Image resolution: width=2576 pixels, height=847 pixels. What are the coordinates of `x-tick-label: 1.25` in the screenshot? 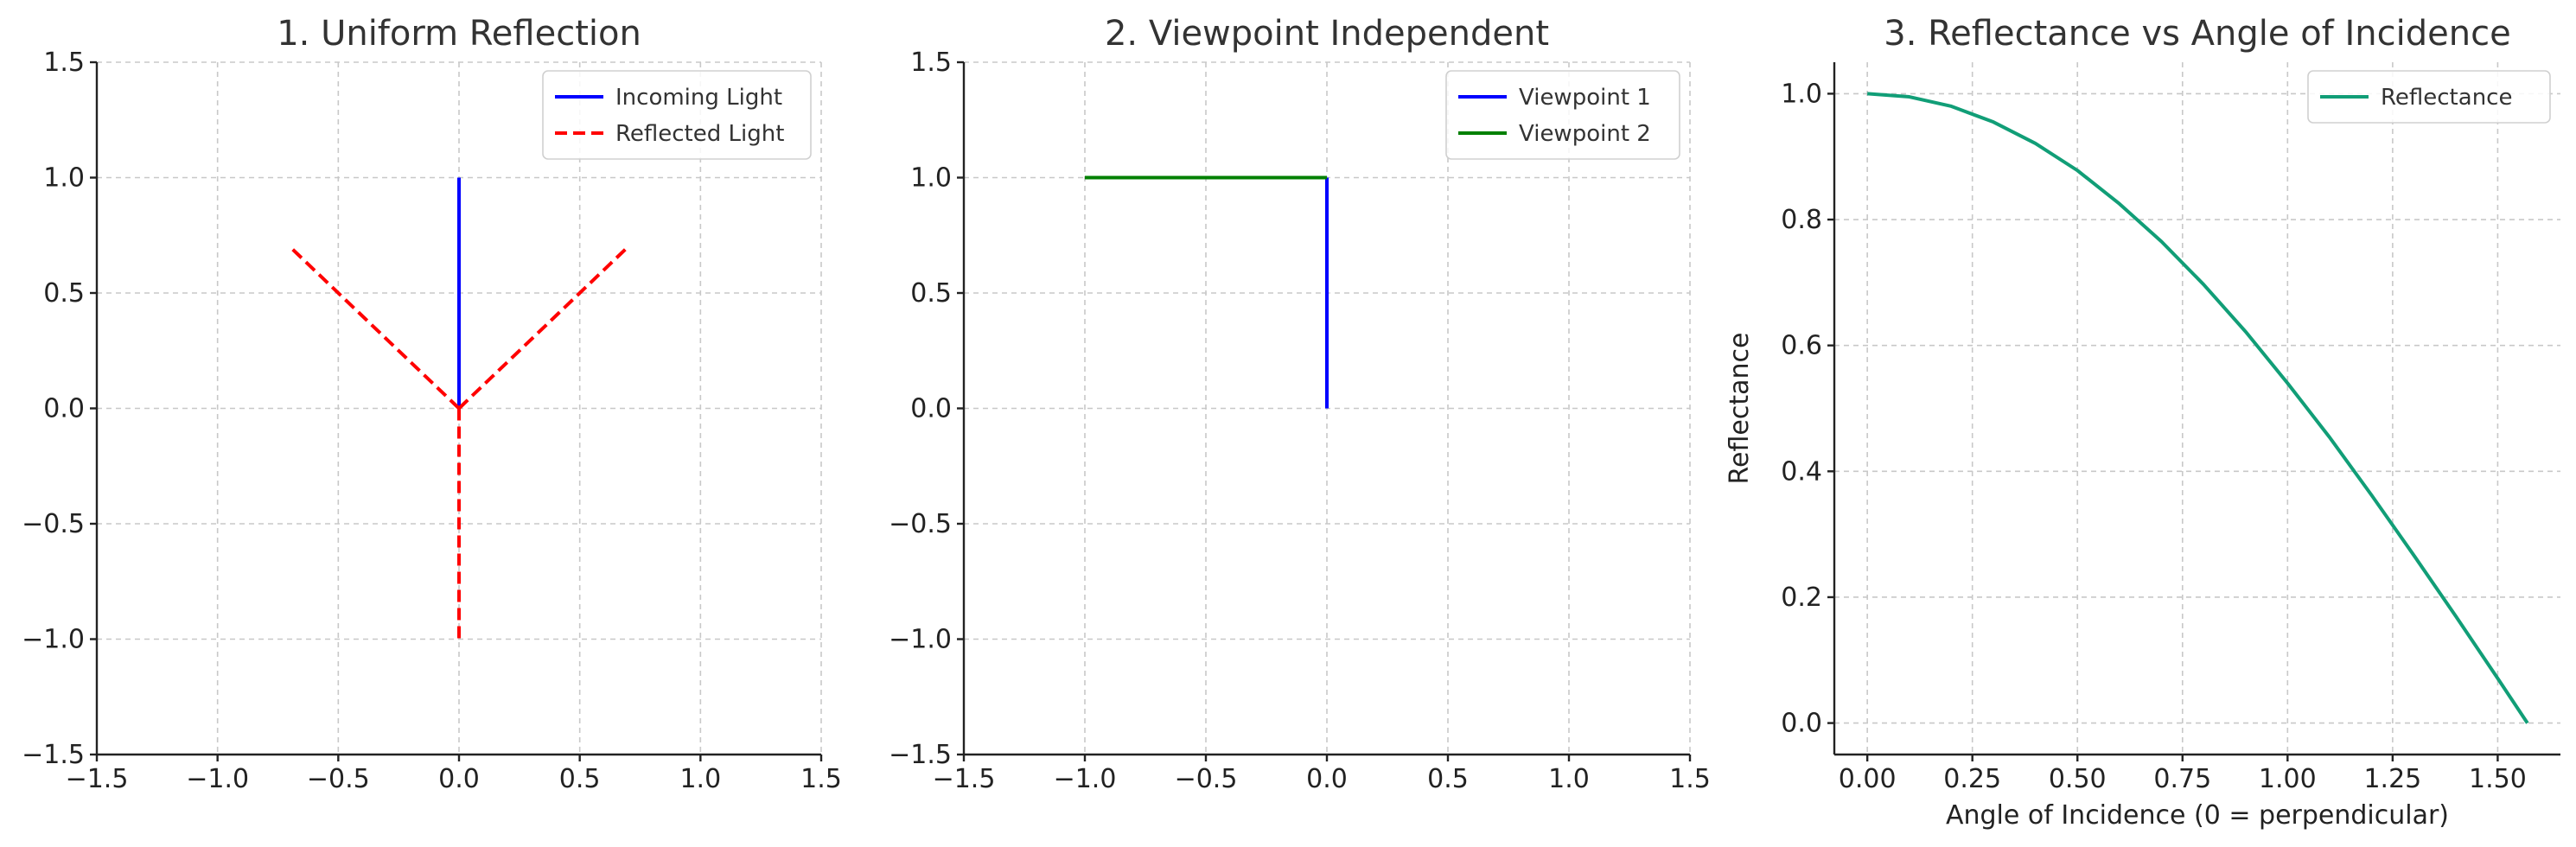 It's located at (2392, 779).